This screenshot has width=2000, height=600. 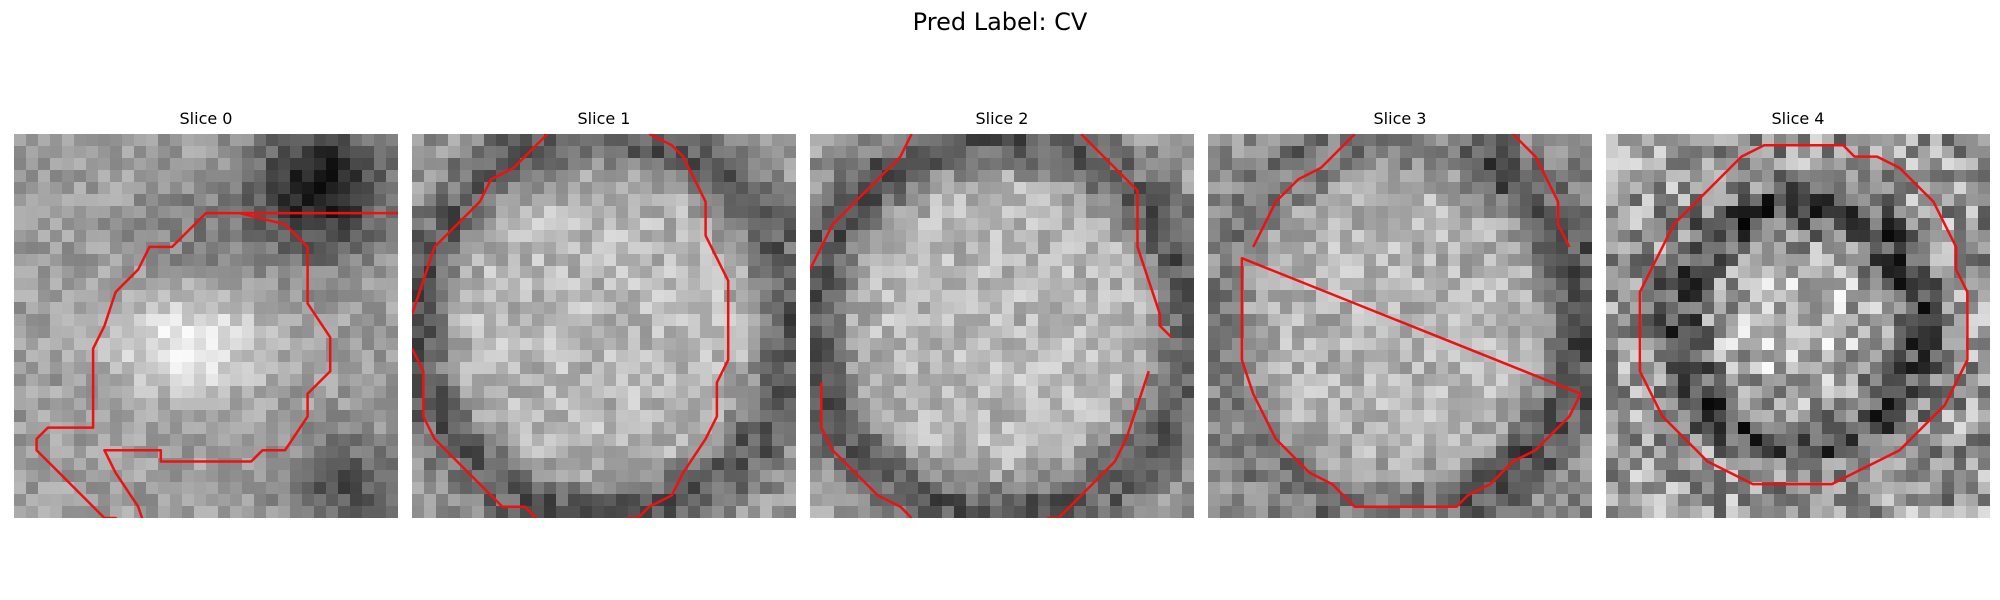 What do you see at coordinates (604, 118) in the screenshot?
I see `slice-title: Slice 1` at bounding box center [604, 118].